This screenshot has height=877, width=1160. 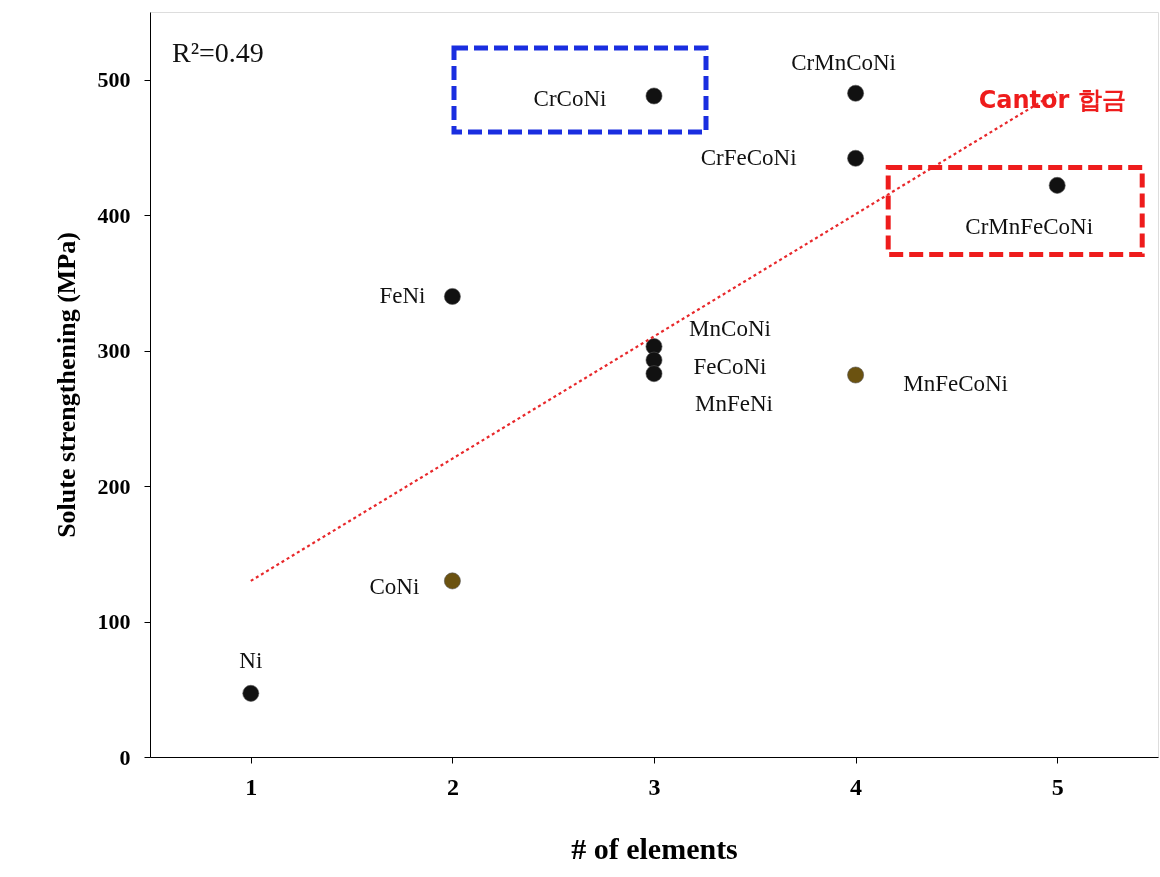 I want to click on x-tick-label: 1, so click(x=251, y=786).